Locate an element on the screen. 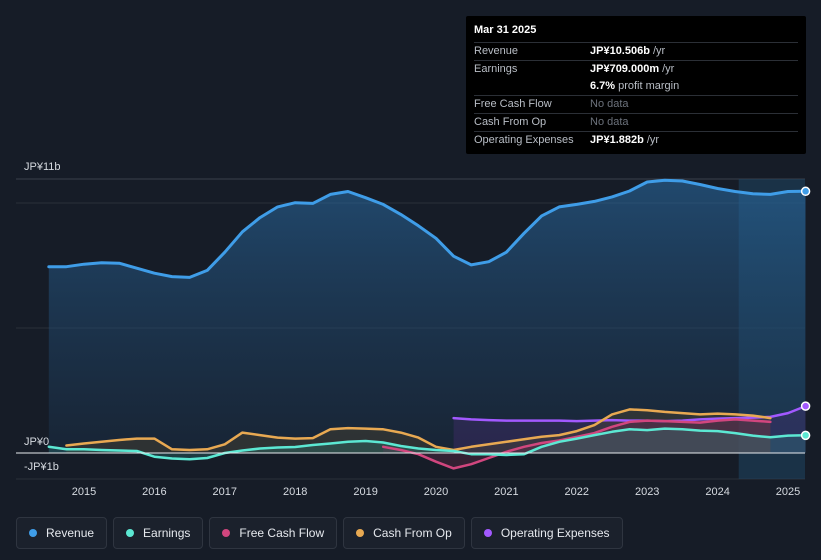  tooltip-value: JP¥709.000m is located at coordinates (625, 69).